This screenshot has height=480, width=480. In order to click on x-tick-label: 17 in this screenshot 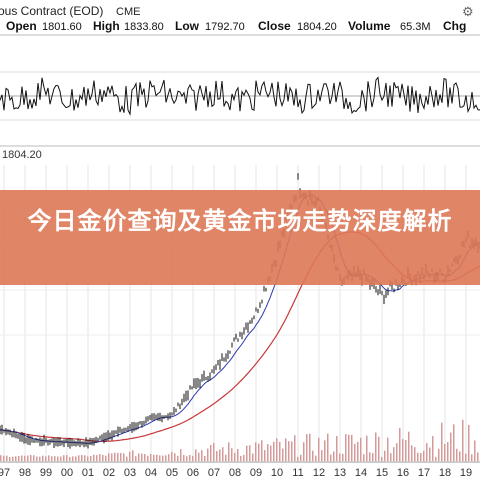, I will do `click(424, 473)`.